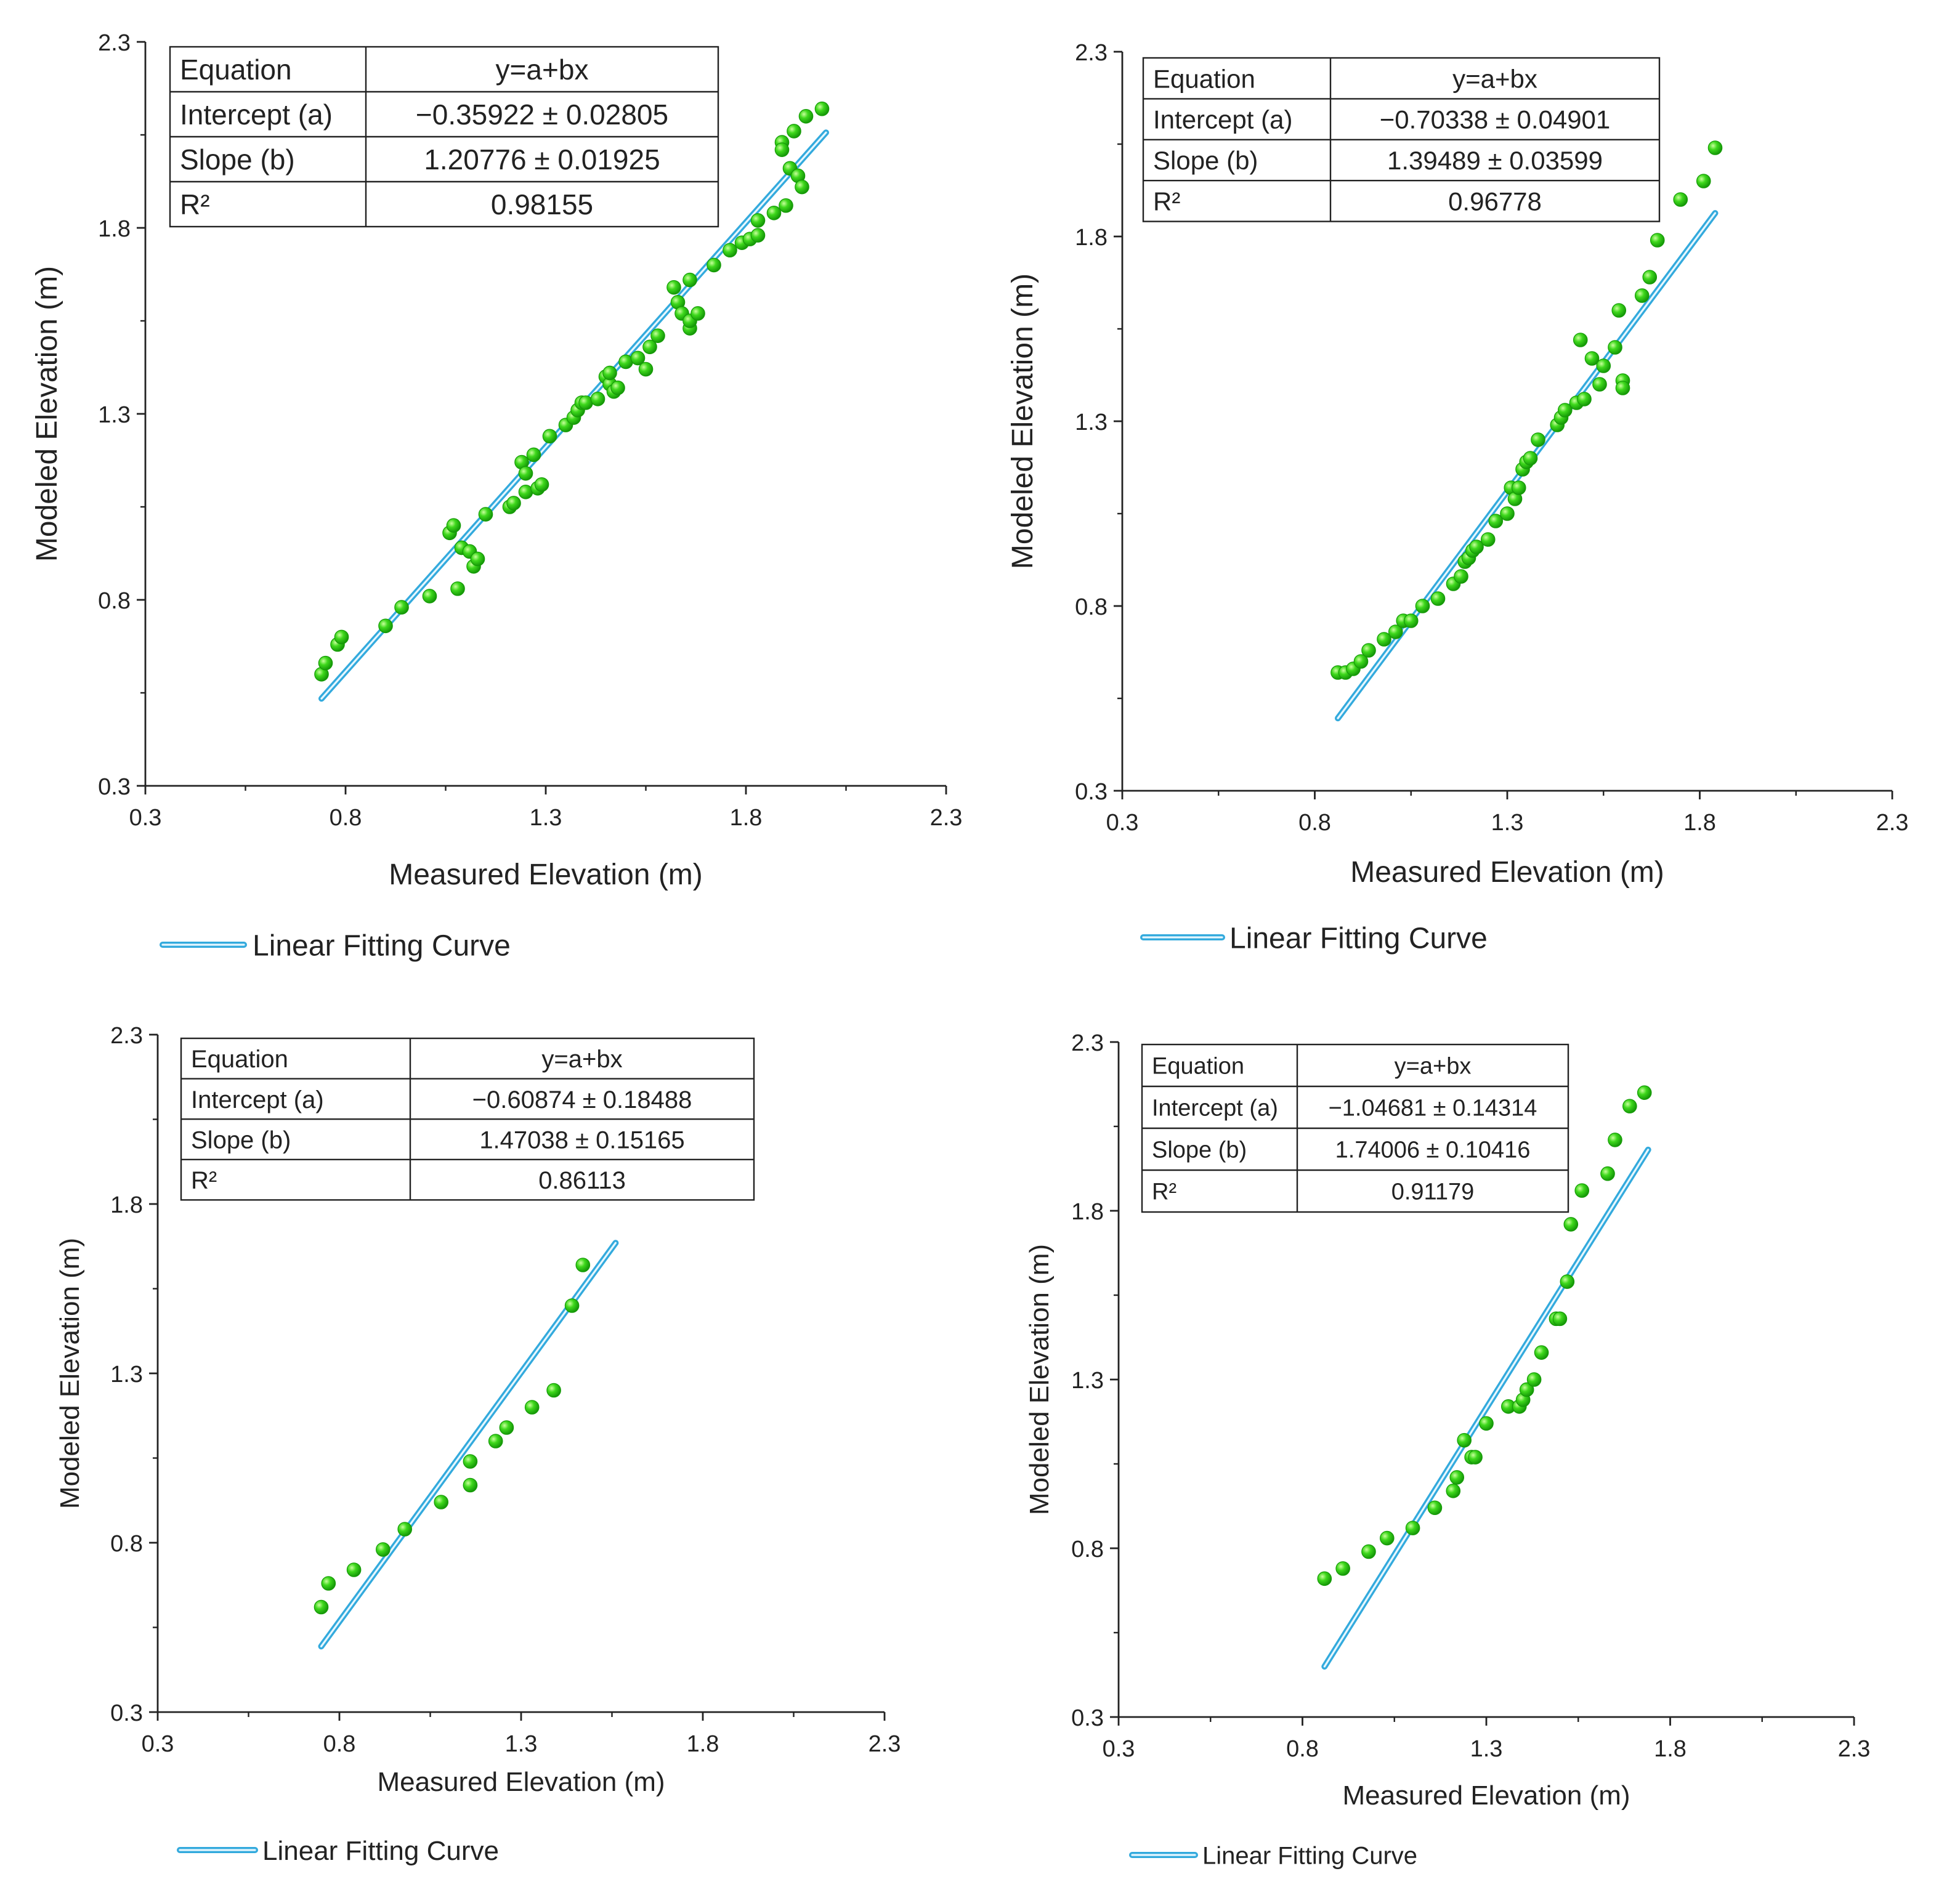 The width and height of the screenshot is (1960, 1895). Describe the element at coordinates (542, 204) in the screenshot. I see `fit-table-r2-value: 0.98155` at that location.